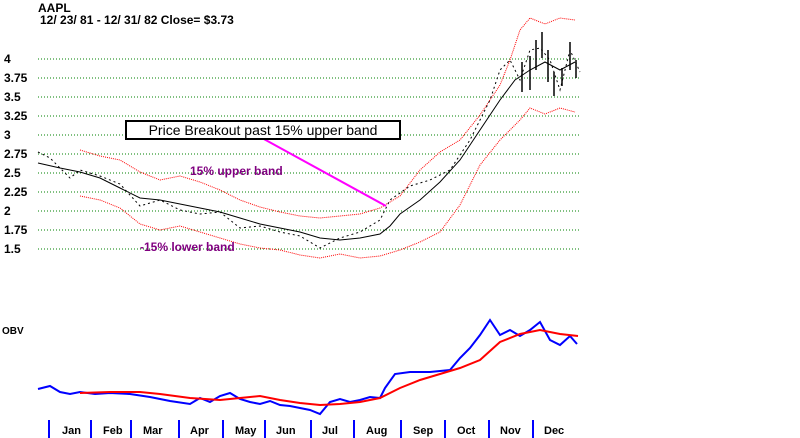 This screenshot has height=438, width=800. I want to click on breakout-arrow, so click(324, 172).